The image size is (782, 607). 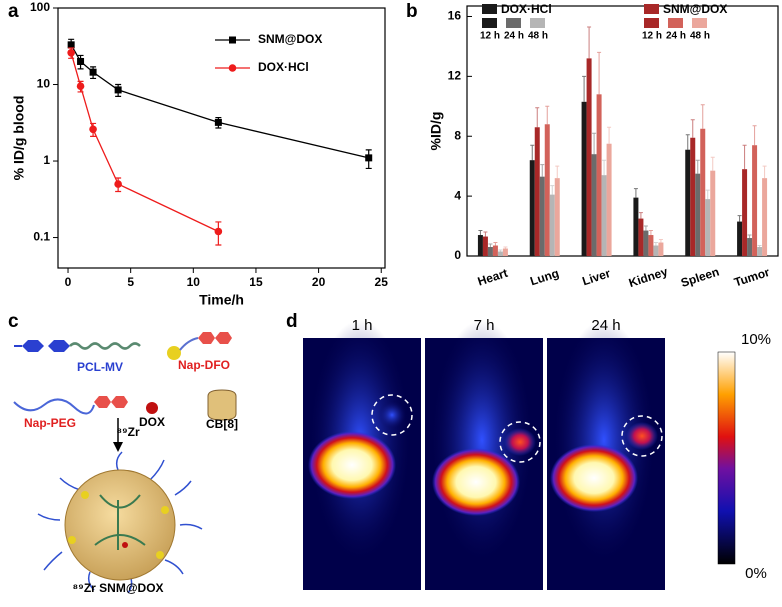 What do you see at coordinates (605, 325) in the screenshot?
I see `time-label: 24 h` at bounding box center [605, 325].